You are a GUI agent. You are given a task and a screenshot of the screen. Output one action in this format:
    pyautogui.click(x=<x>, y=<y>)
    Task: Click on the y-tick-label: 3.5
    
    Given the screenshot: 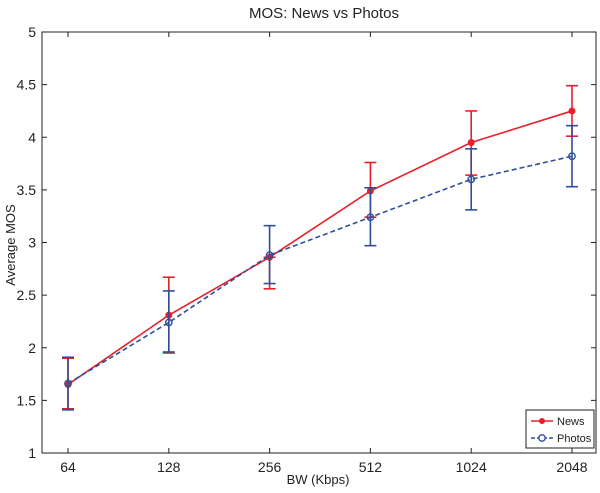 What is the action you would take?
    pyautogui.click(x=27, y=190)
    